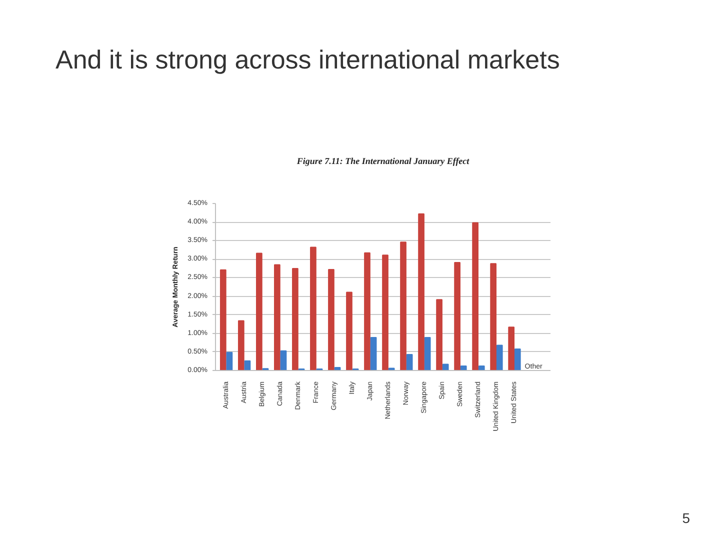 This screenshot has height=540, width=720. I want to click on chart-title: And it is strong across international markets, so click(308, 59).